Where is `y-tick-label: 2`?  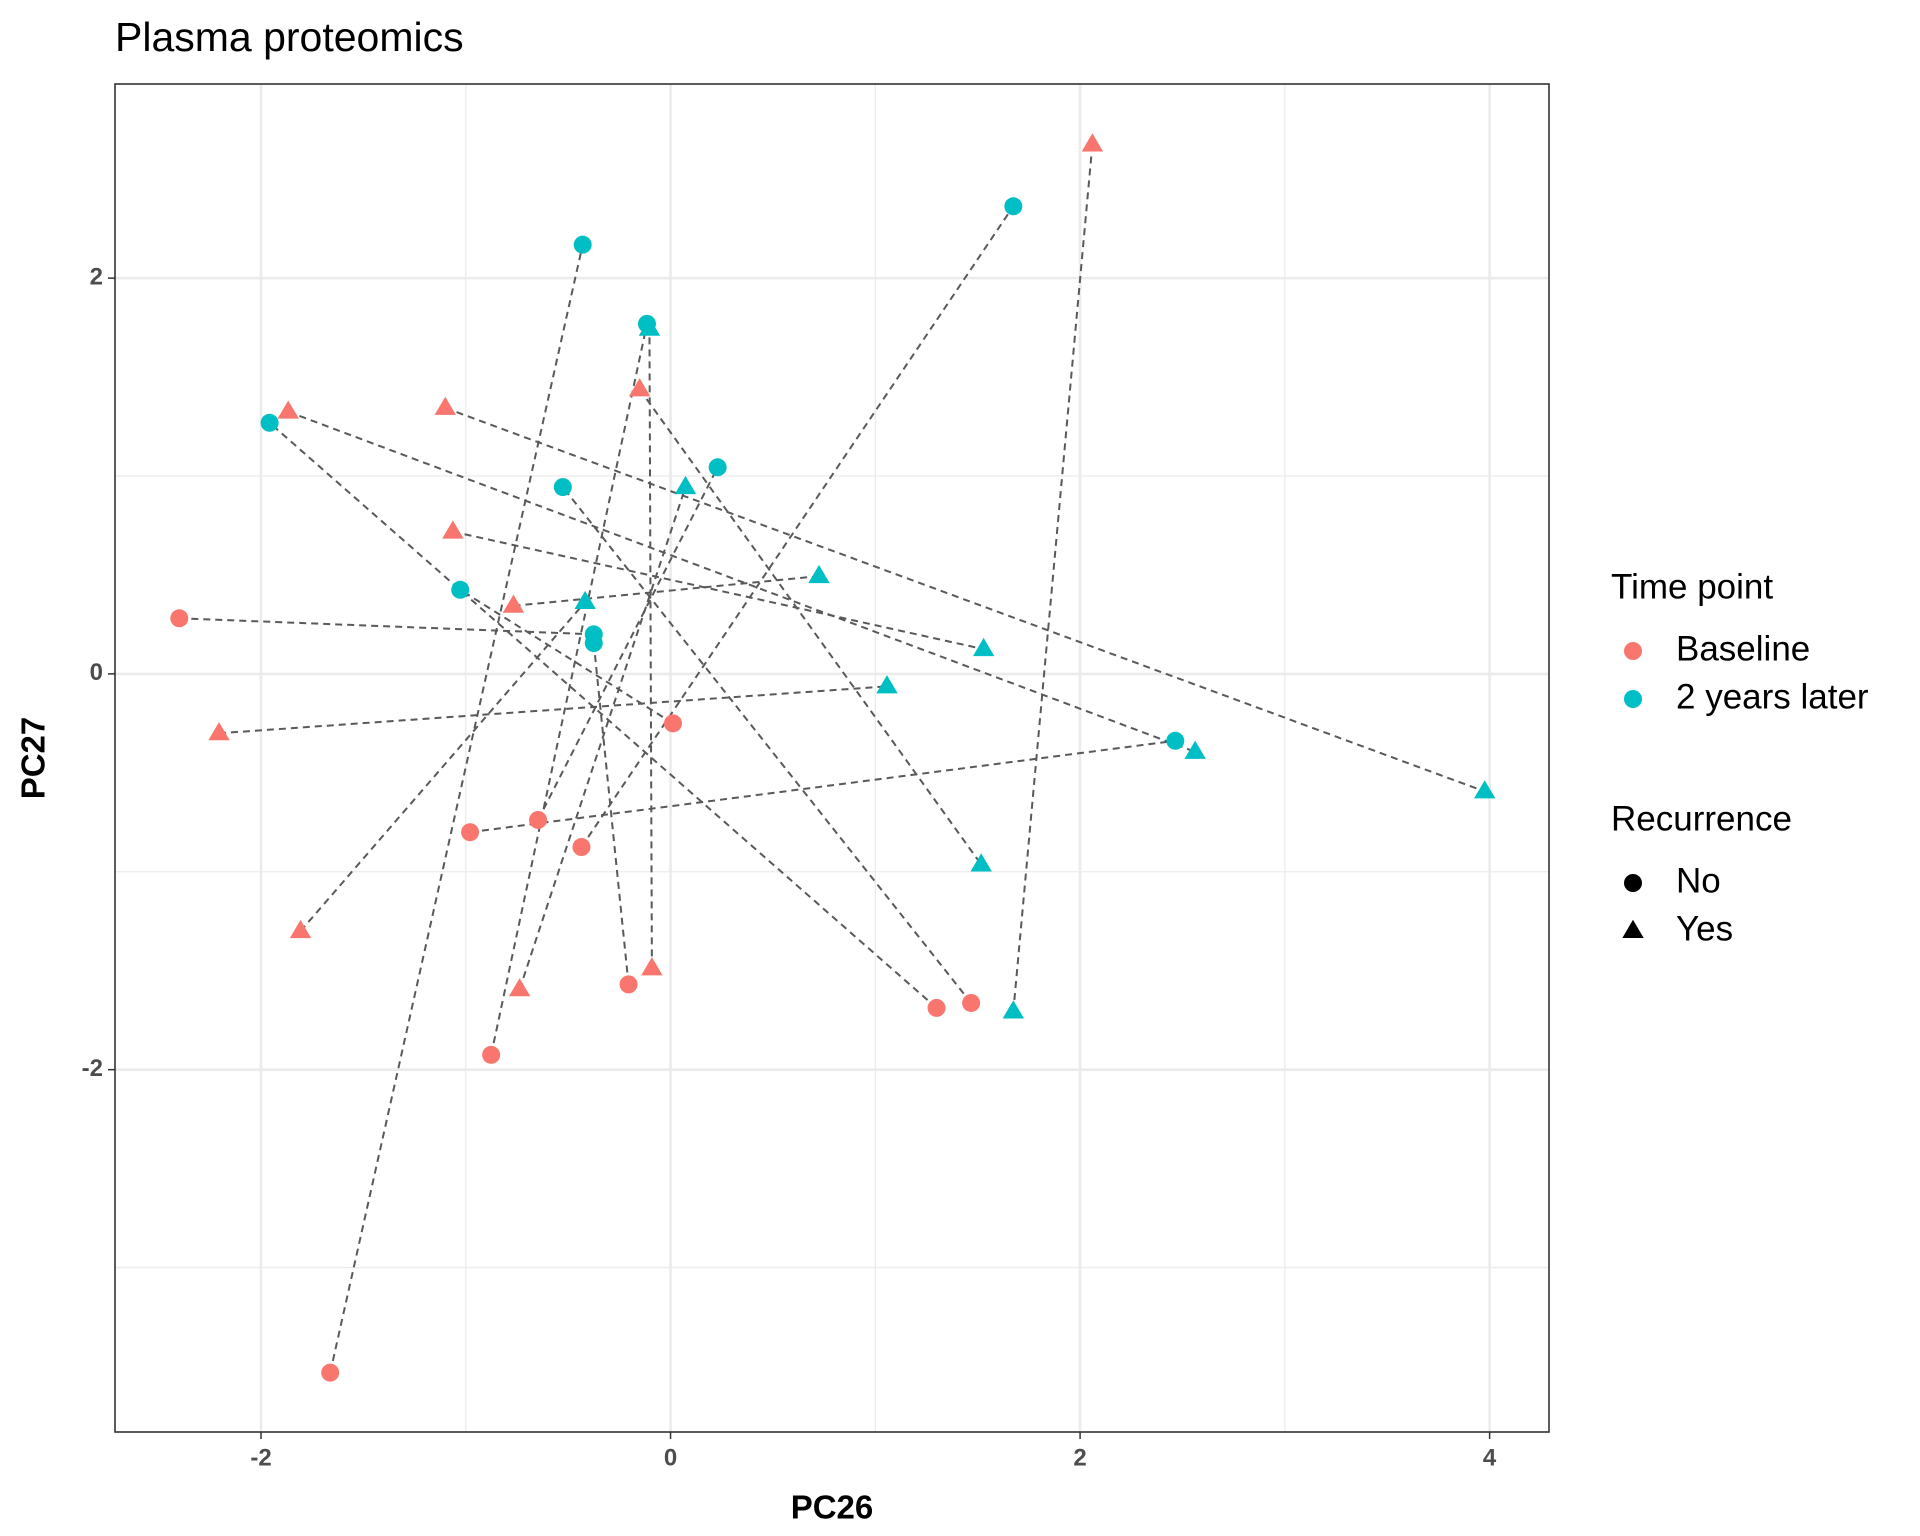 y-tick-label: 2 is located at coordinates (96, 276).